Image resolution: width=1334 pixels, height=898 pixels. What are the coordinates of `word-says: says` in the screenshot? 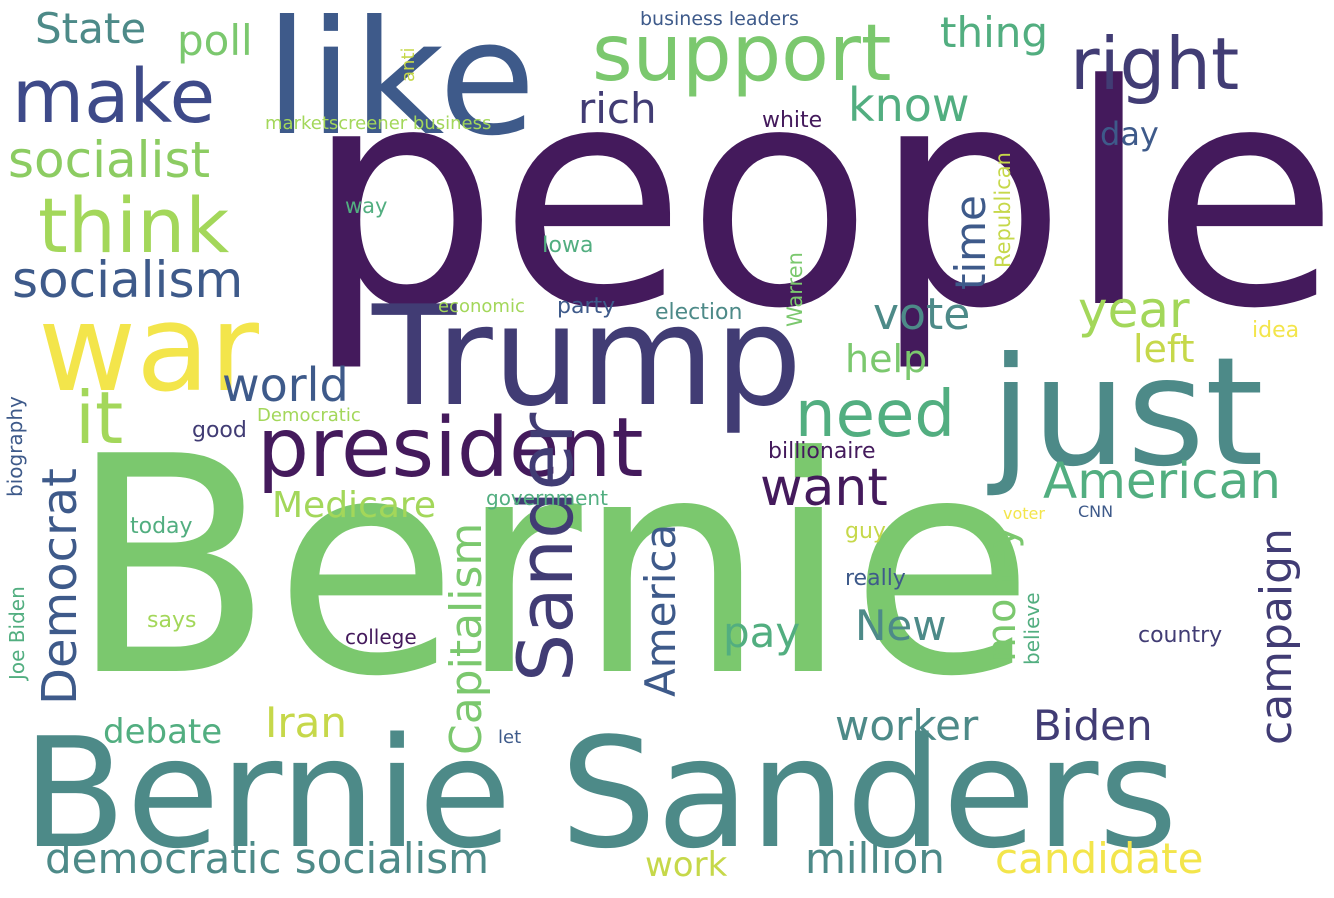 It's located at (172, 620).